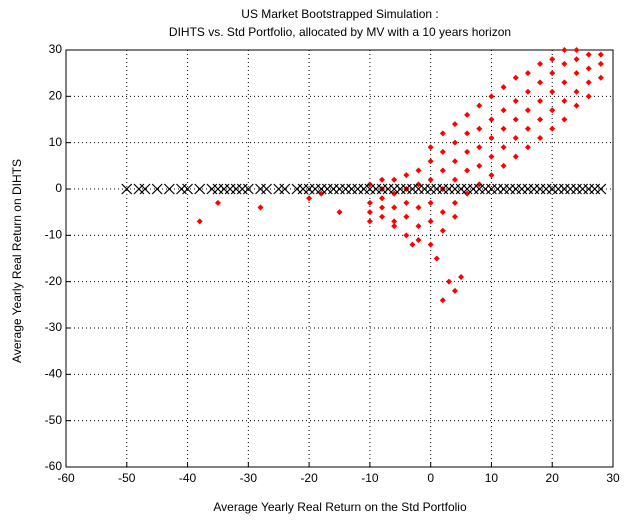 This screenshot has width=627, height=522. Describe the element at coordinates (56, 49) in the screenshot. I see `y-tick-label: 30` at that location.